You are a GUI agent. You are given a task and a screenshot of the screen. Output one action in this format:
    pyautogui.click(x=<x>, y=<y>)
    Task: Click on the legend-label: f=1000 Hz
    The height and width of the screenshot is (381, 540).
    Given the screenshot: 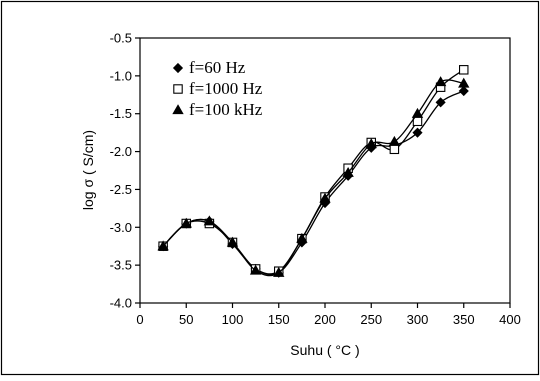 What is the action you would take?
    pyautogui.click(x=226, y=88)
    